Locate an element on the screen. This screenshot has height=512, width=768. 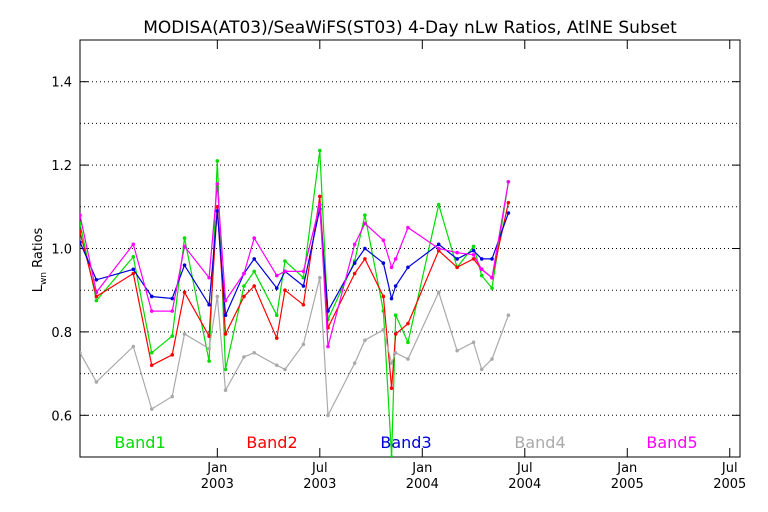
y-axis-label-main: L is located at coordinates (38, 288).